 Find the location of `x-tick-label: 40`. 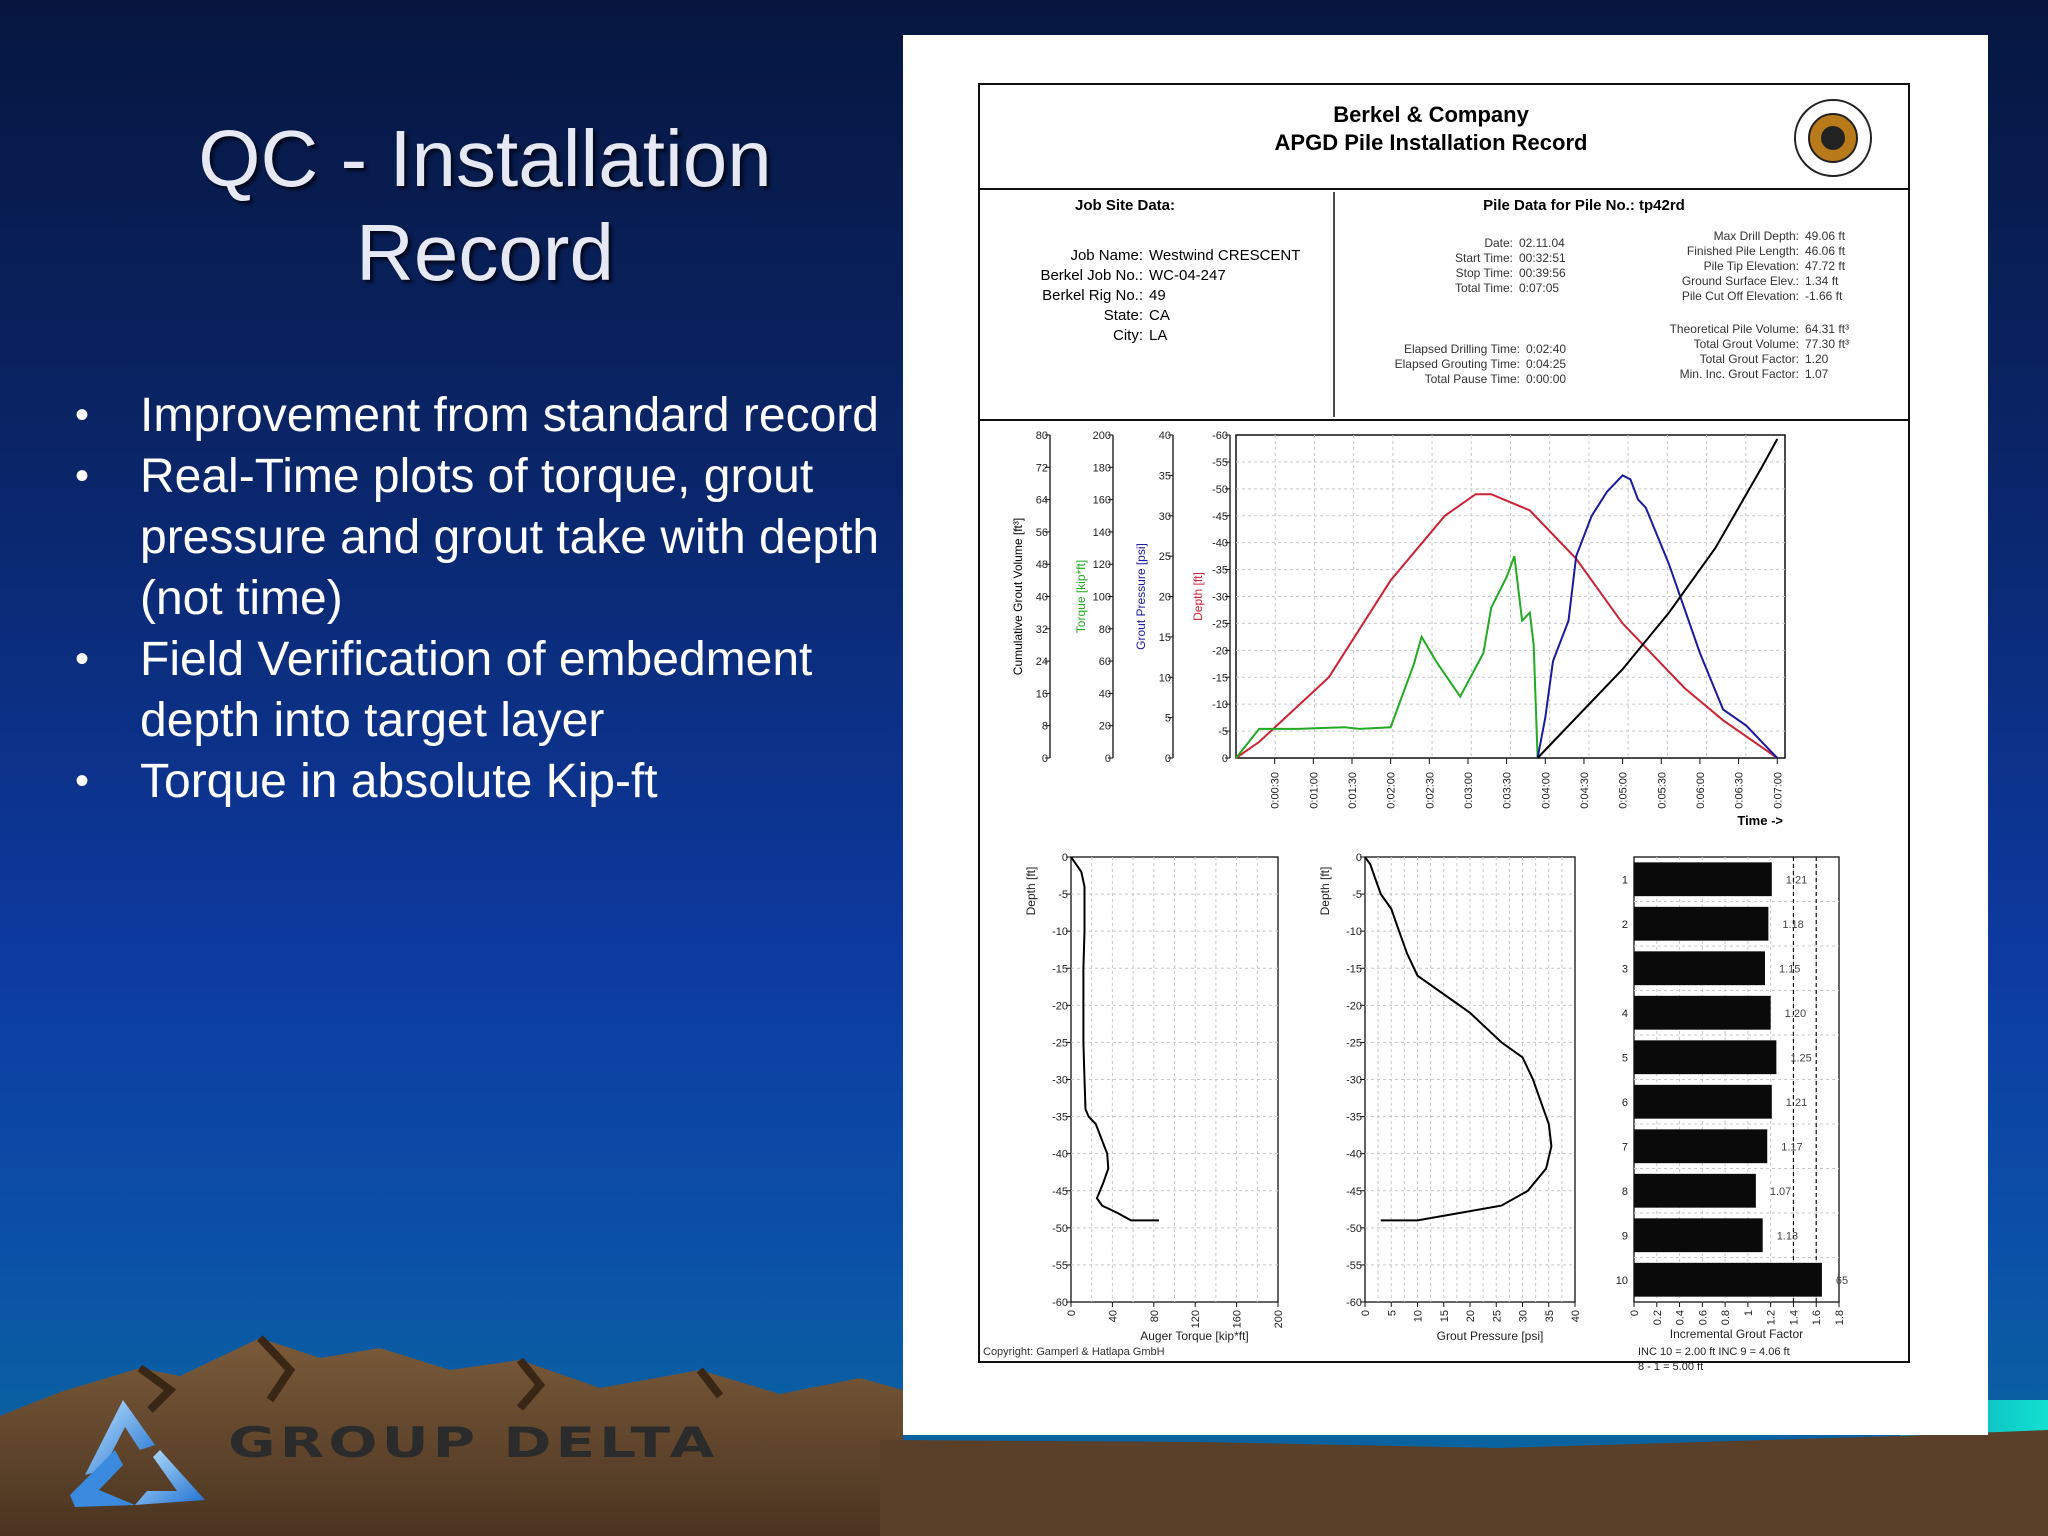

x-tick-label: 40 is located at coordinates (1576, 1316).